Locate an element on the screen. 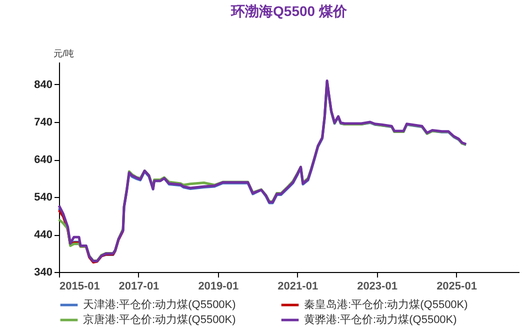 The height and width of the screenshot is (334, 529). y-tick-label: 540 is located at coordinates (43, 198).